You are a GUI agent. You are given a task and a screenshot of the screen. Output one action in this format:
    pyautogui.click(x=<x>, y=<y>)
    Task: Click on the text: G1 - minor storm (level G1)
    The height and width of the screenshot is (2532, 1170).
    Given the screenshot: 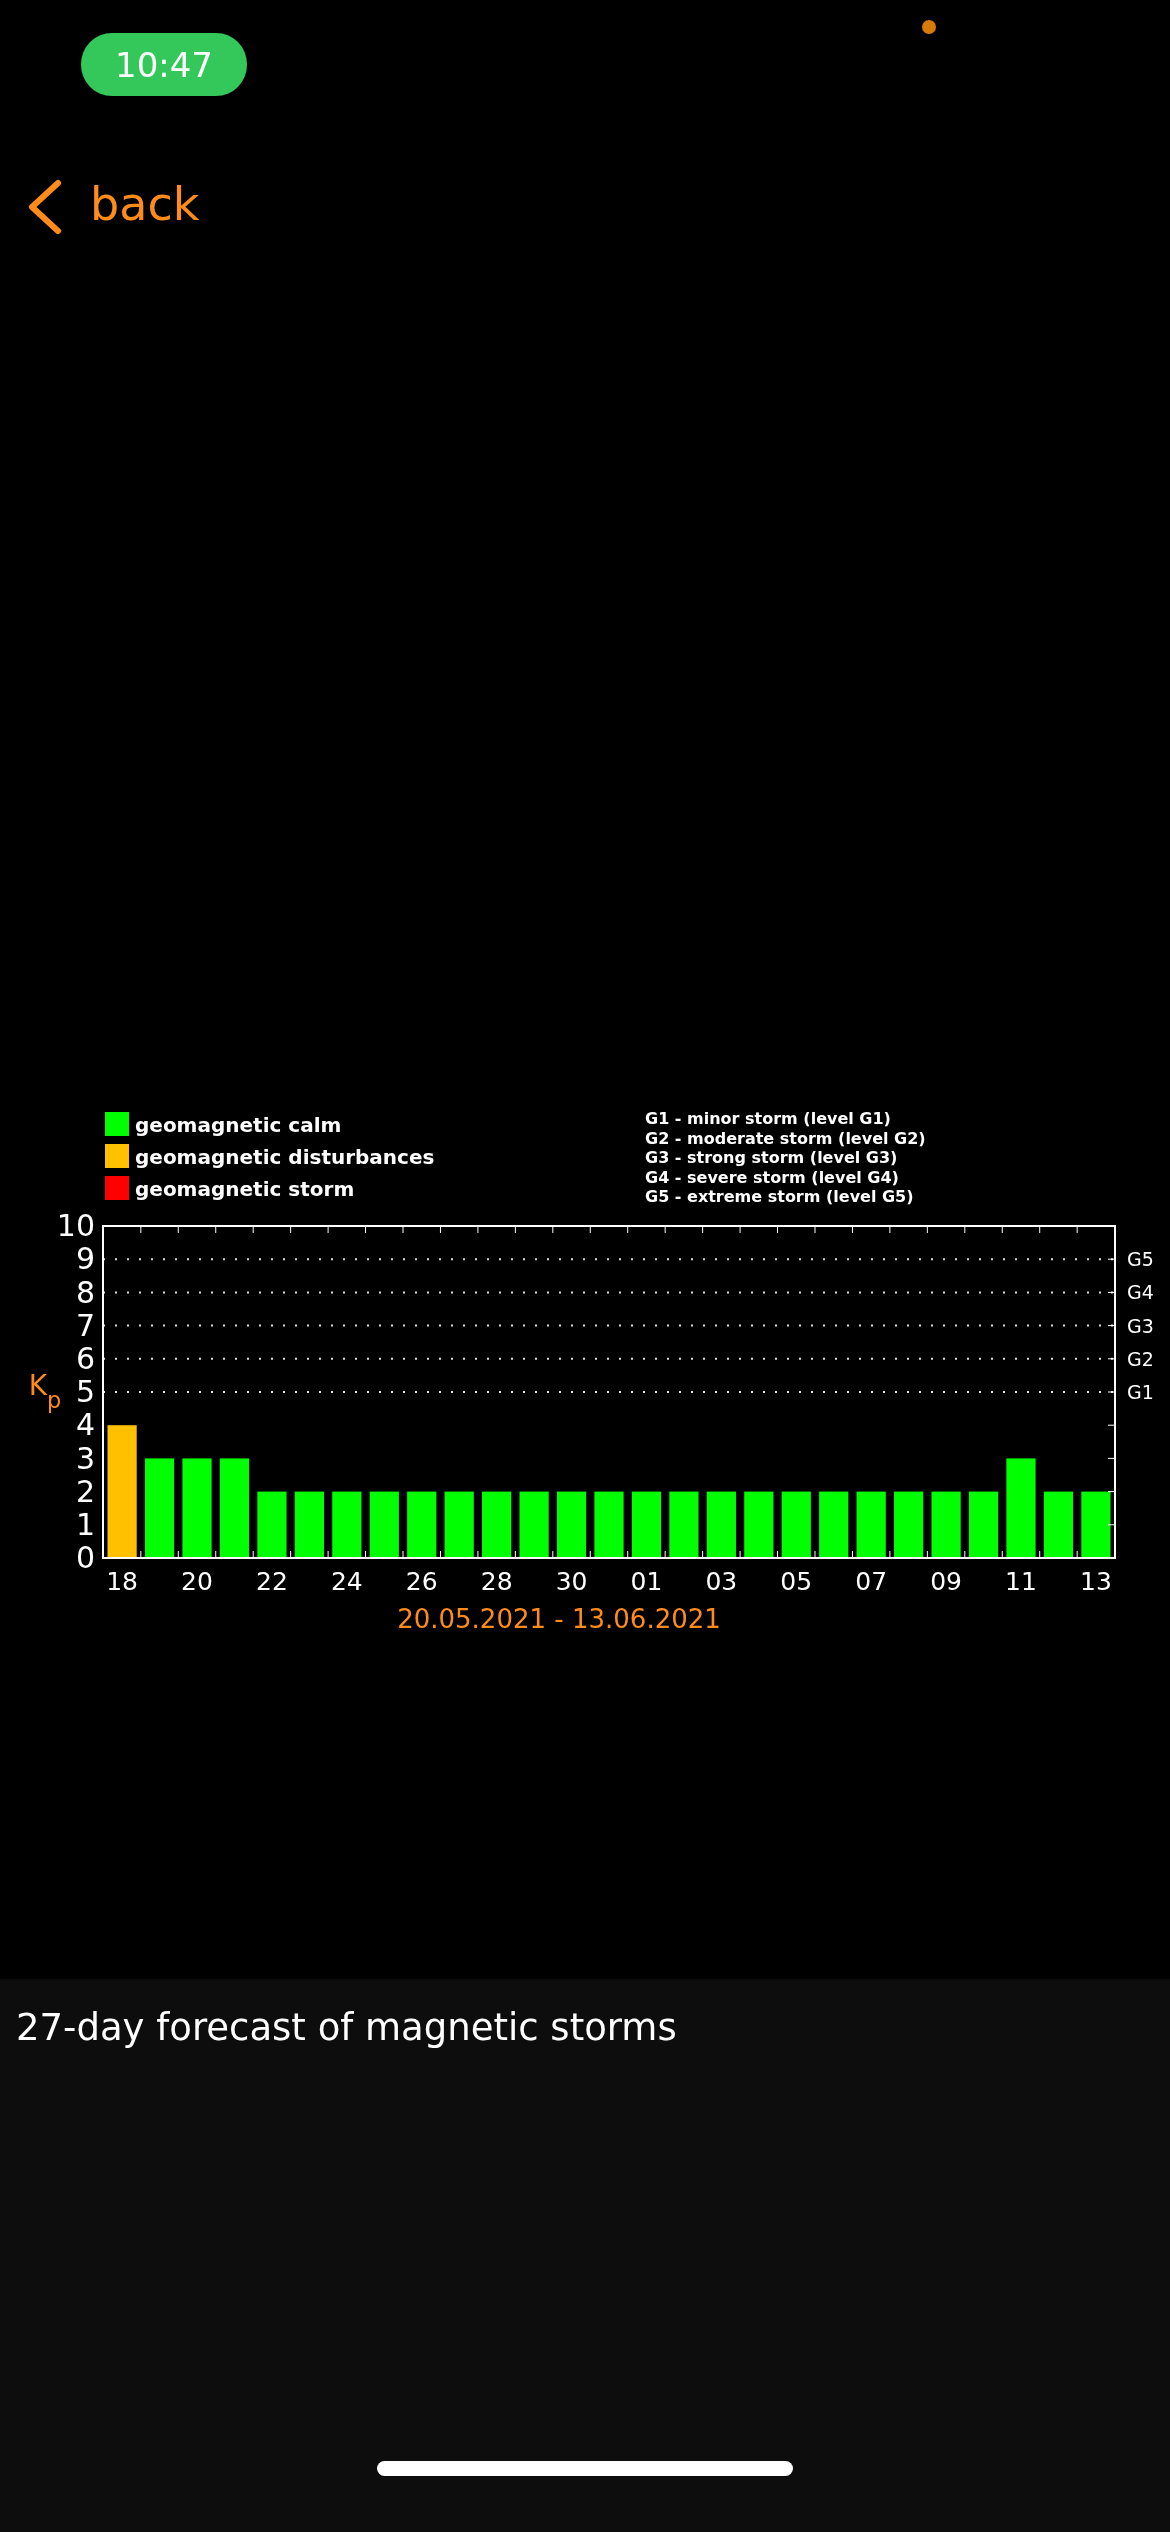 What is the action you would take?
    pyautogui.click(x=768, y=1118)
    